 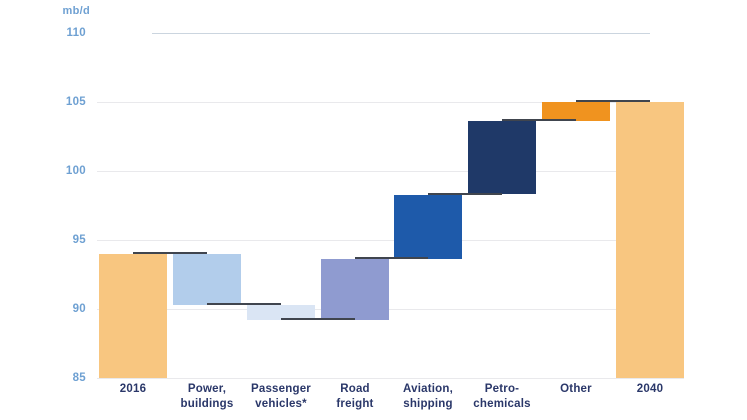 What do you see at coordinates (502, 397) in the screenshot?
I see `x-category-label-petro-chemicals: Petro-chemicals` at bounding box center [502, 397].